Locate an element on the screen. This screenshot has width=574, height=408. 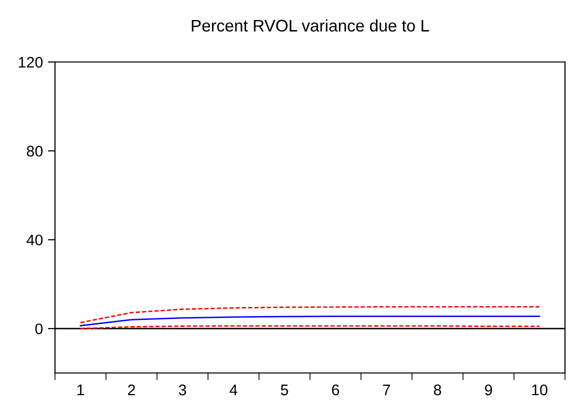
x-tick-label: 4 is located at coordinates (234, 390).